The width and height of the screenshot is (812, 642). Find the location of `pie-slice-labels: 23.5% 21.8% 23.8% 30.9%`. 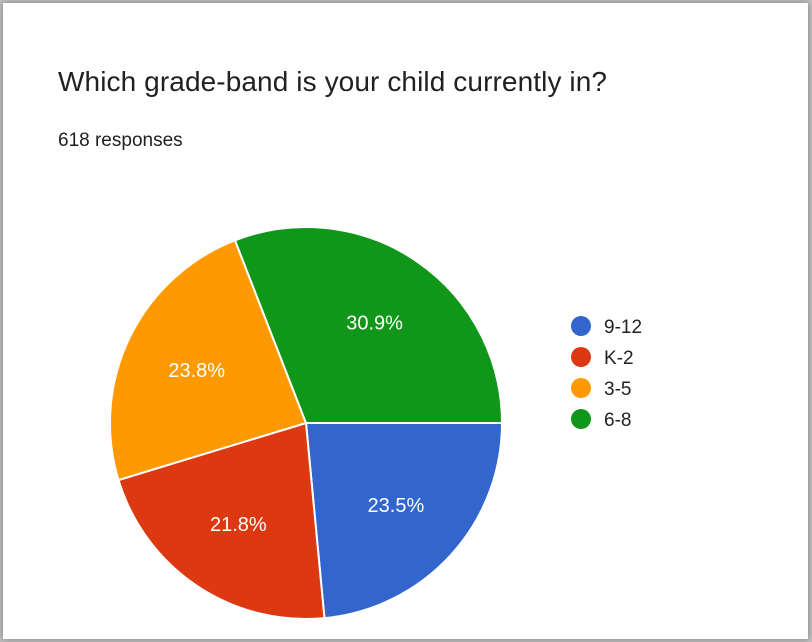

pie-slice-labels: 23.5% 21.8% 23.8% 30.9% is located at coordinates (296, 424).